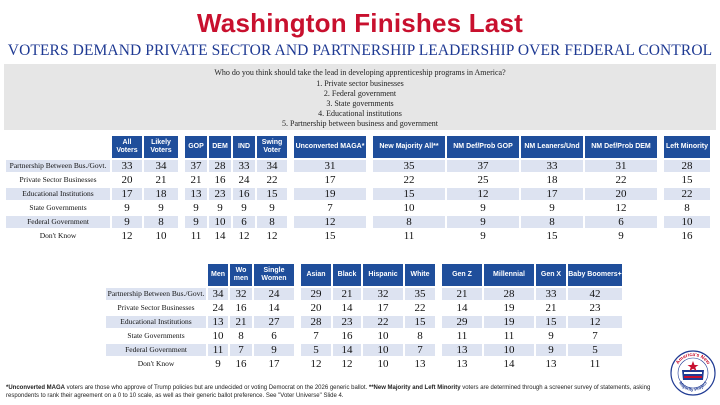 The image size is (720, 405). I want to click on table-cell: 31, so click(621, 166).